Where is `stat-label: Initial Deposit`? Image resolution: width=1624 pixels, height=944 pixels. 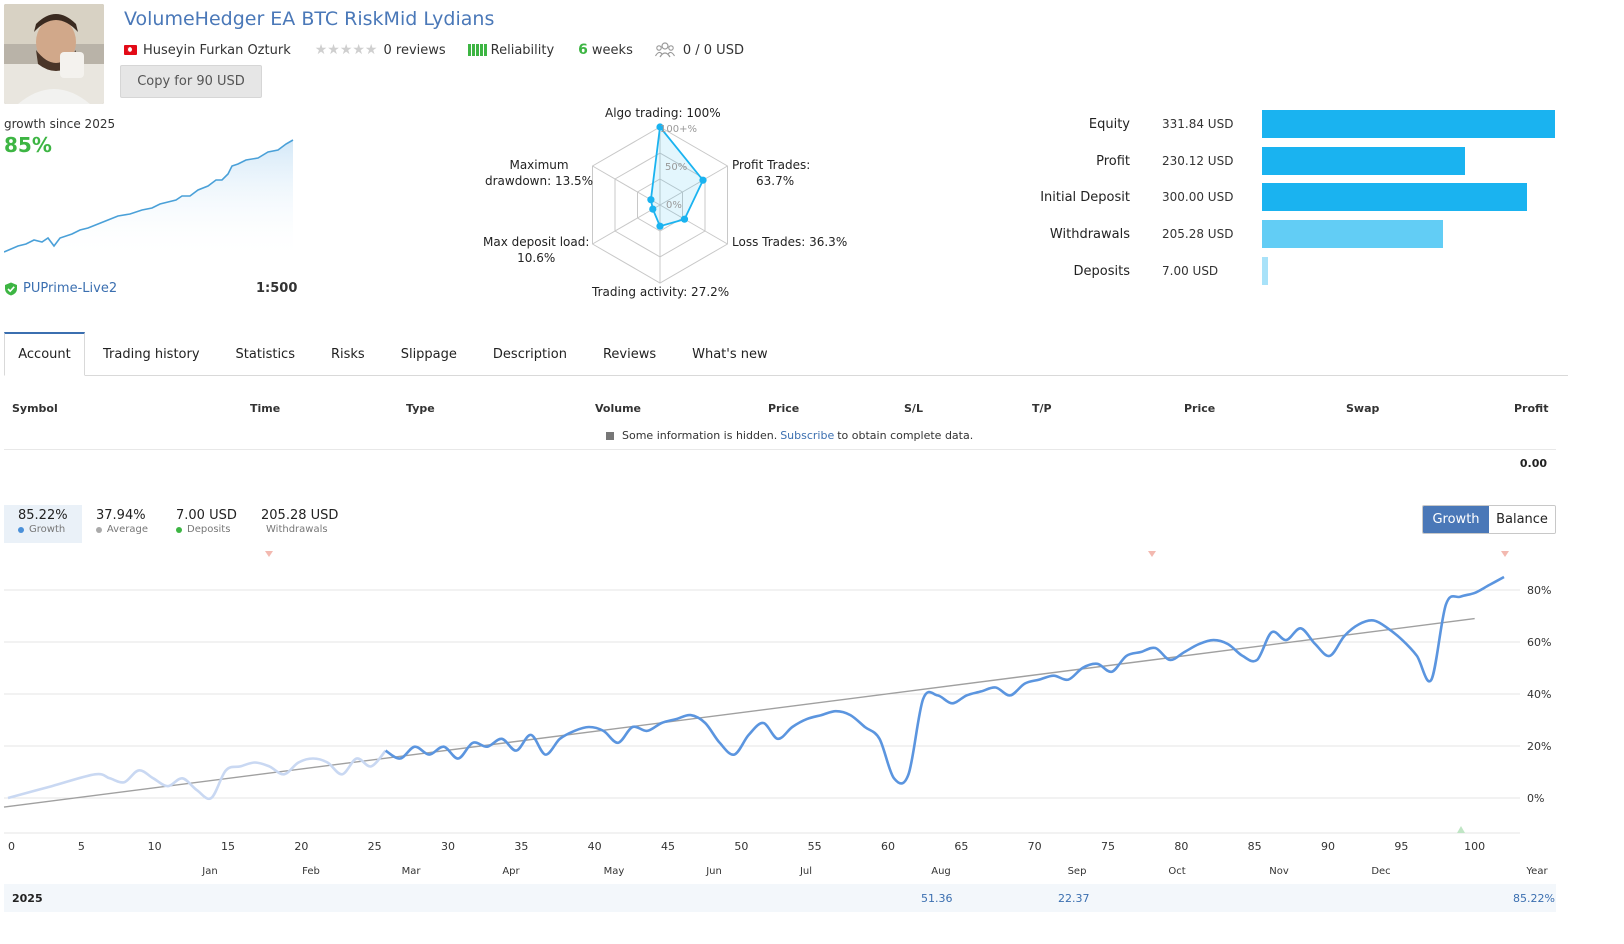
stat-label: Initial Deposit is located at coordinates (1085, 197).